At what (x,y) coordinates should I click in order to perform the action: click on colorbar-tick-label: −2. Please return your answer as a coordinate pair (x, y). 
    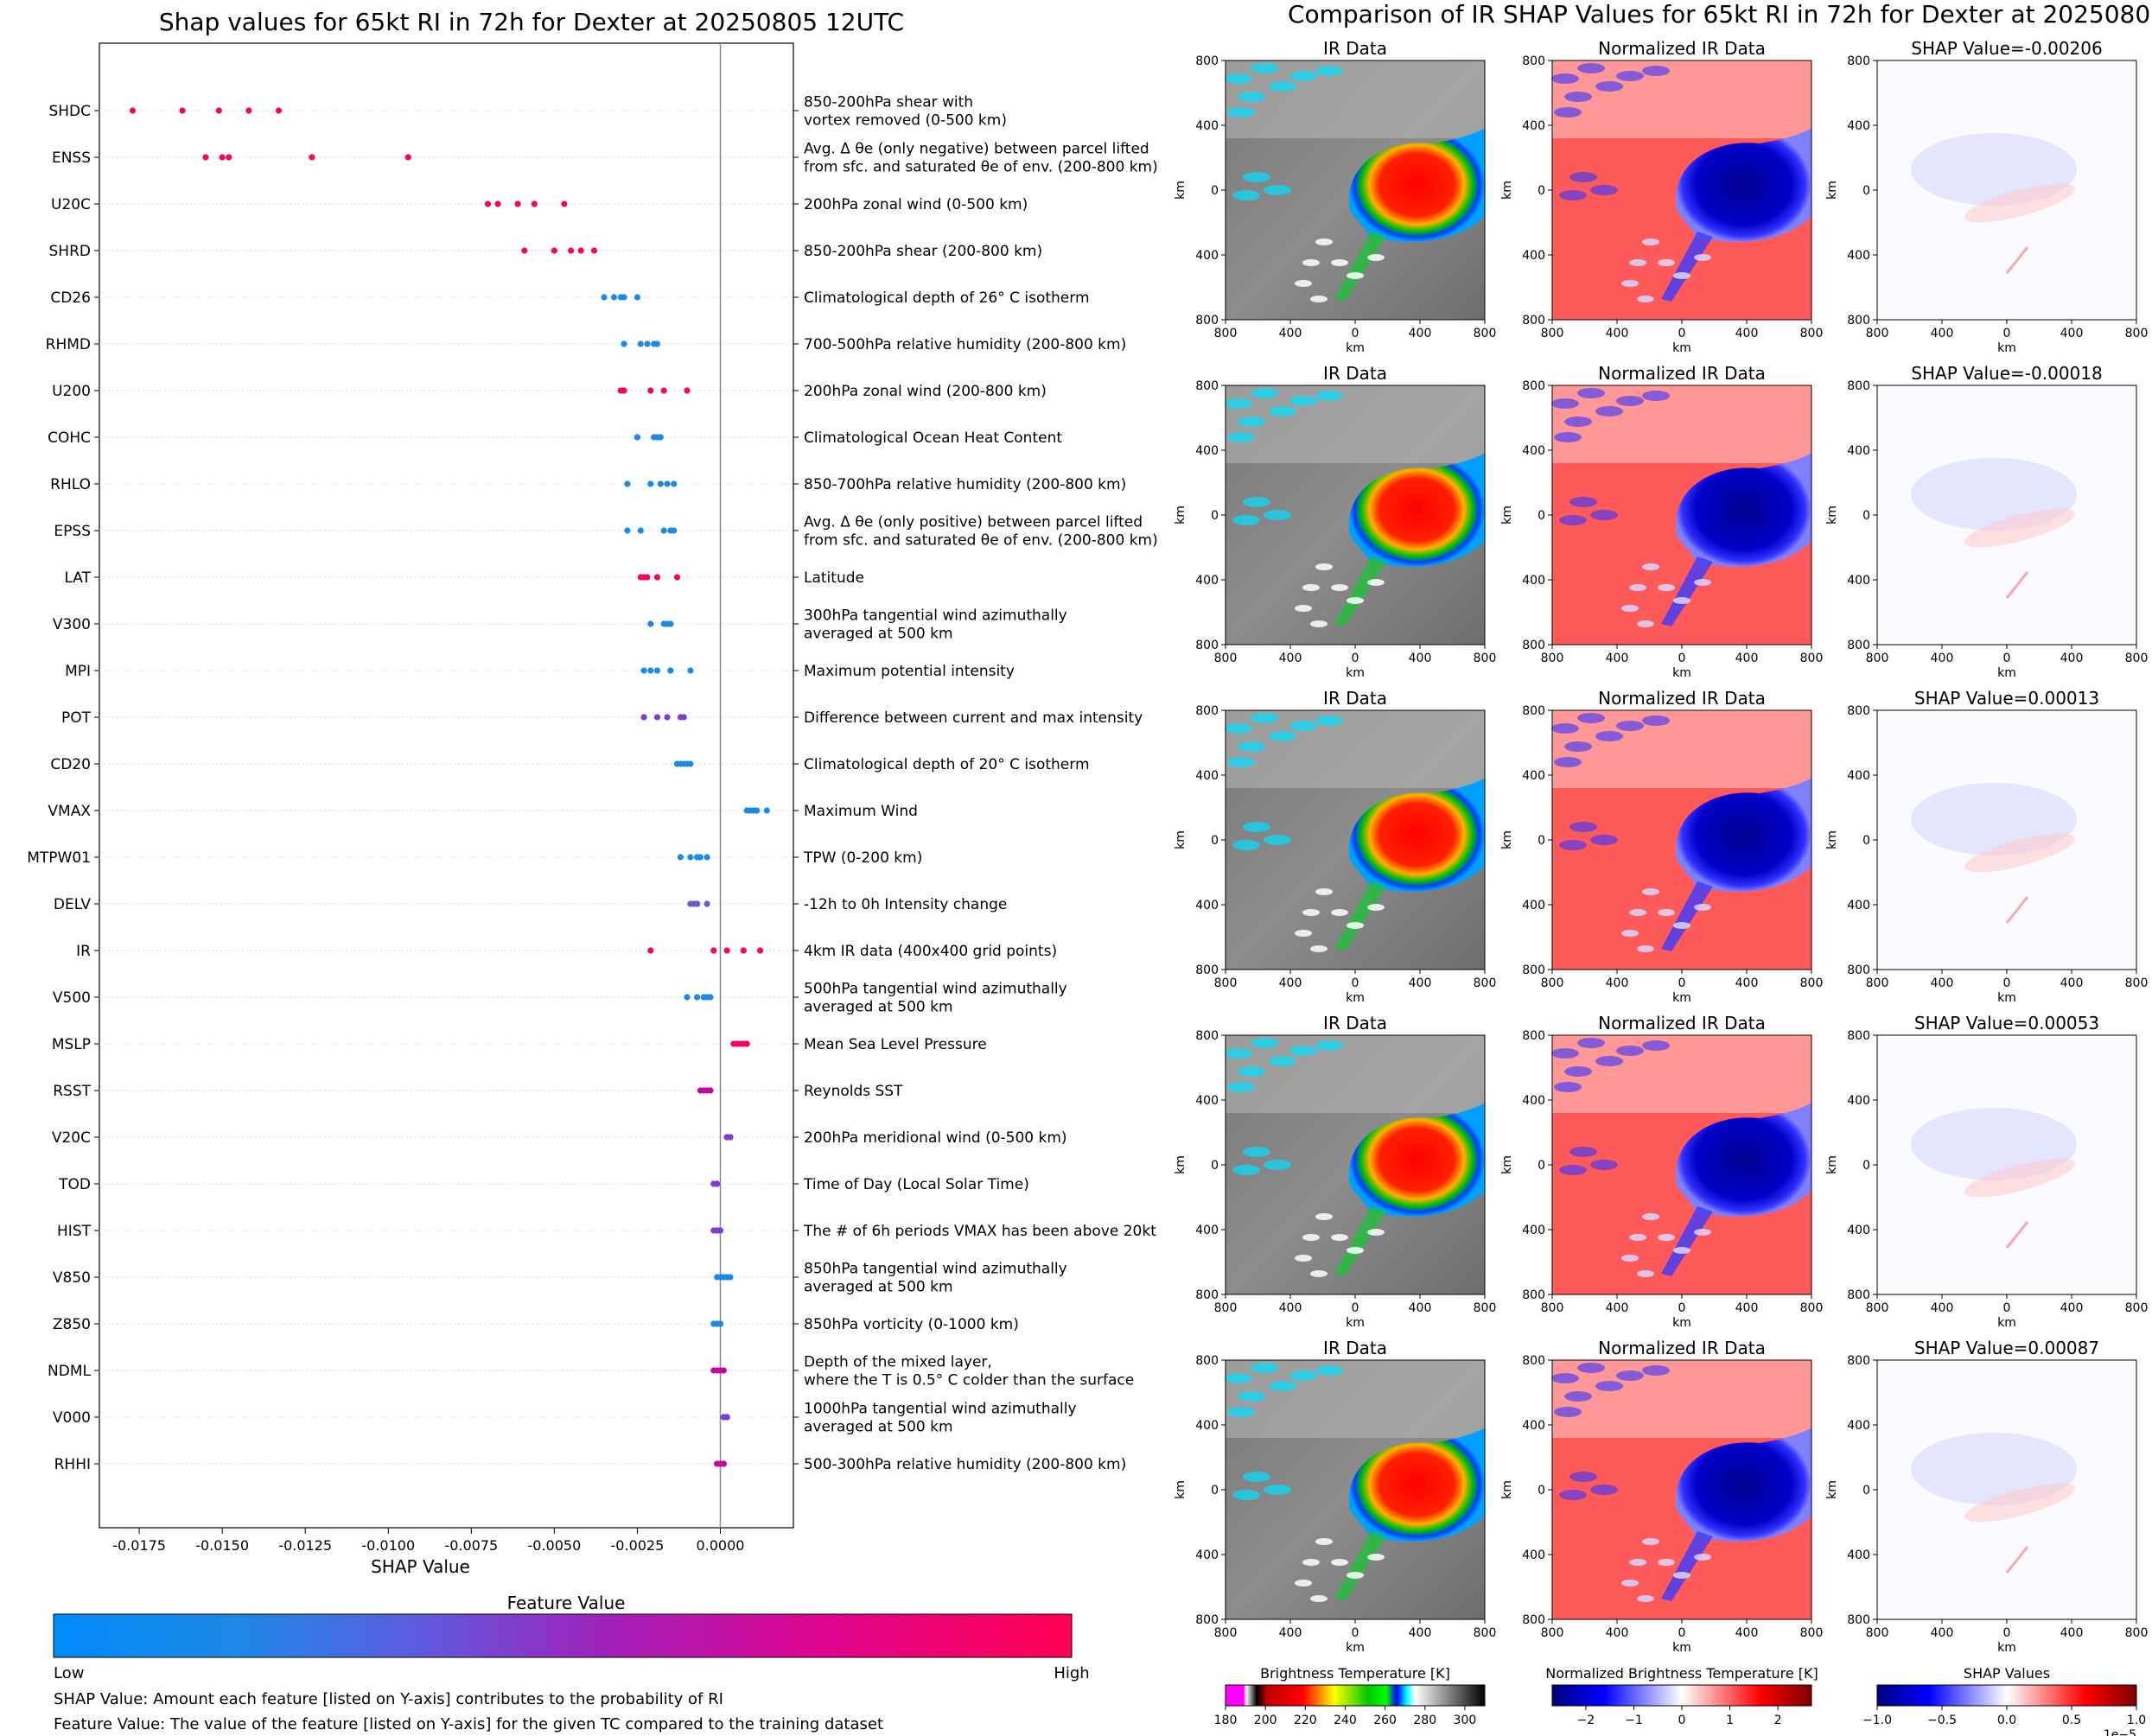
    Looking at the image, I should click on (1586, 1720).